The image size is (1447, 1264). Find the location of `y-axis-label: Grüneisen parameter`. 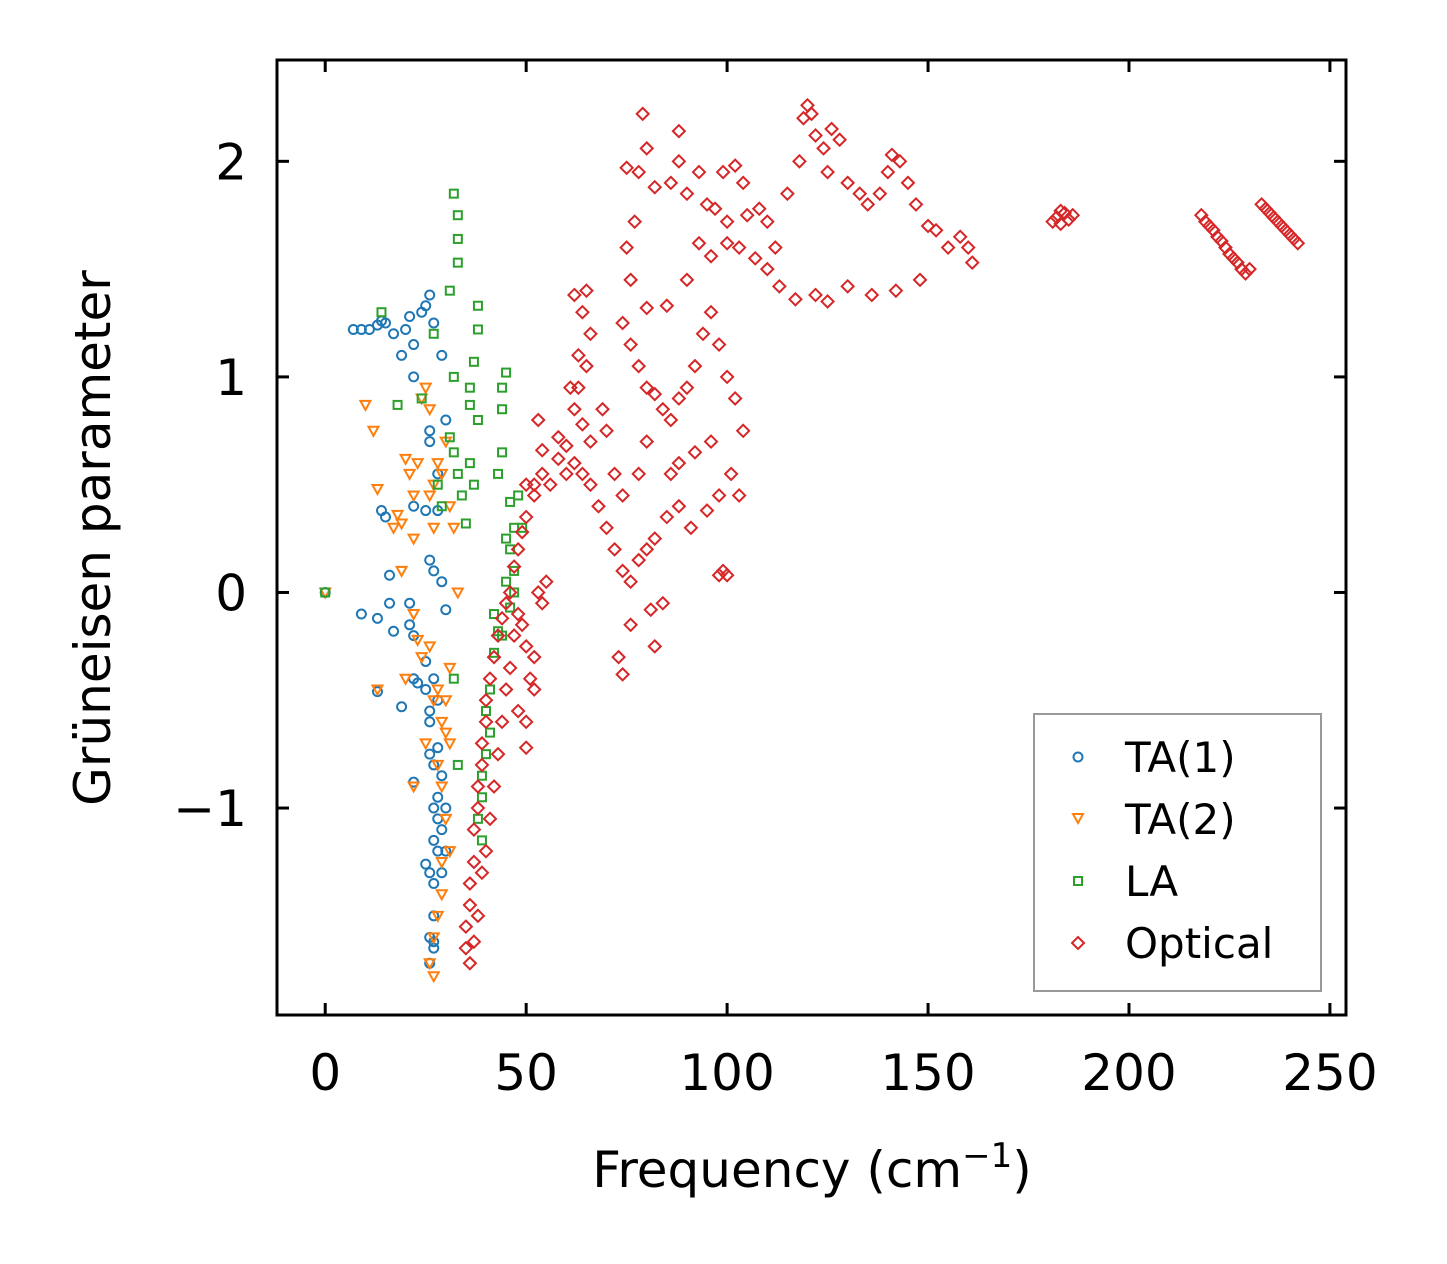

y-axis-label: Grüneisen parameter is located at coordinates (93, 538).